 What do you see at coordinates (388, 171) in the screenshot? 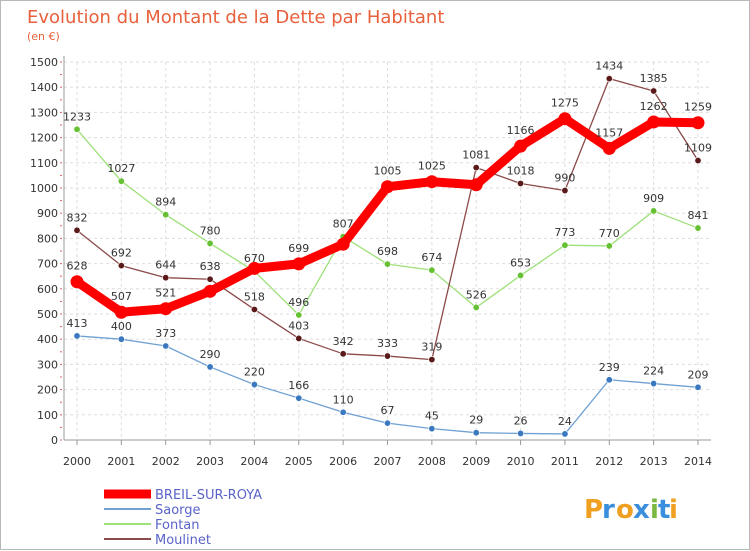
I see `data-label: 1005` at bounding box center [388, 171].